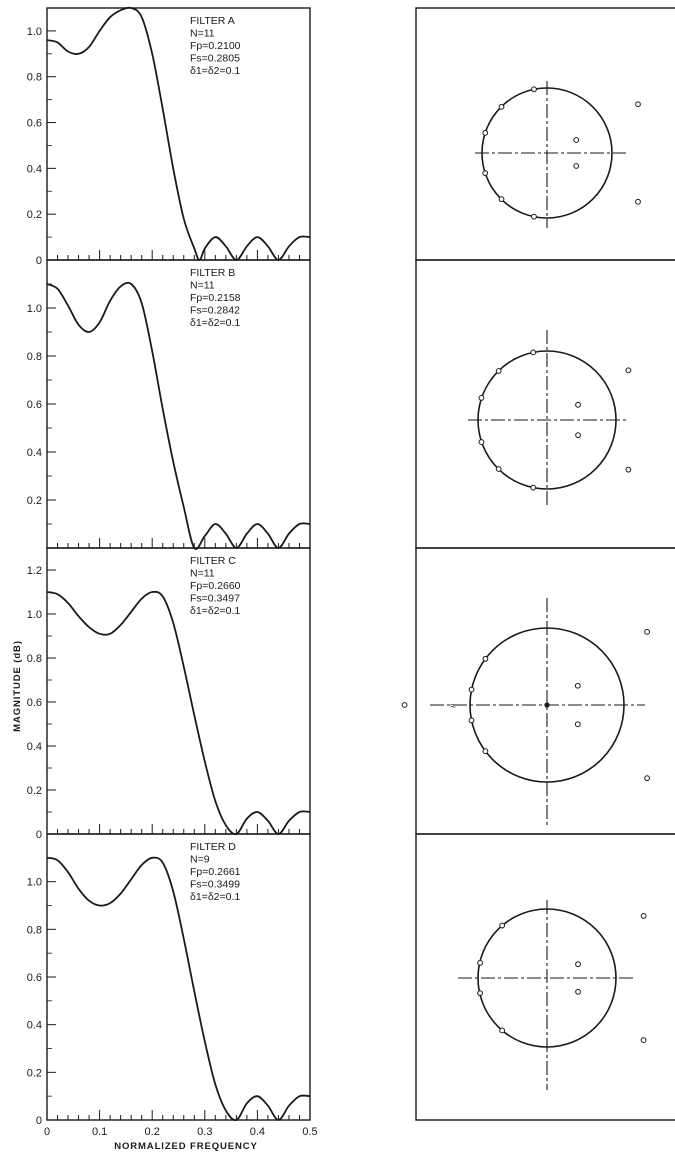  I want to click on x-tick-label: 0.1, so click(99, 1132).